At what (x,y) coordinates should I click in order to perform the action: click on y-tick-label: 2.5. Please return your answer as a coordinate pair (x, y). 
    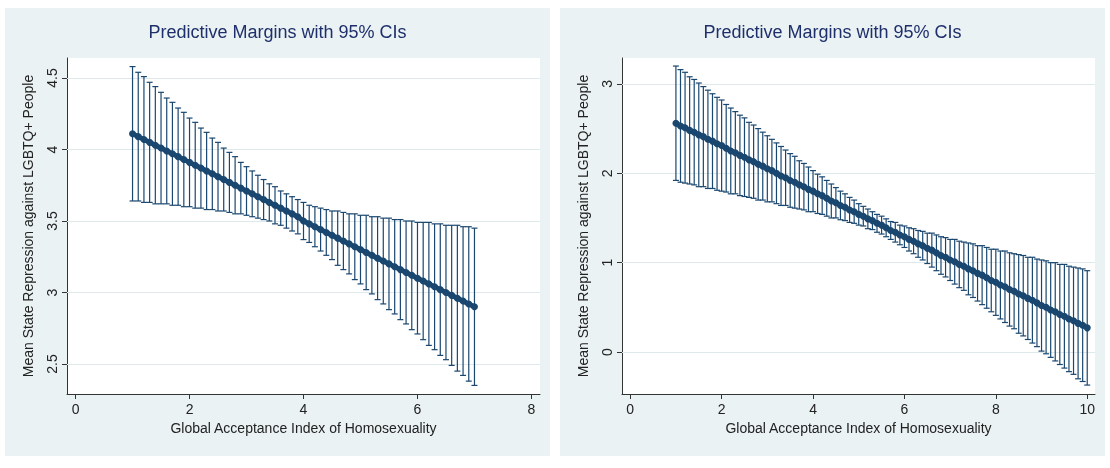
    Looking at the image, I should click on (52, 364).